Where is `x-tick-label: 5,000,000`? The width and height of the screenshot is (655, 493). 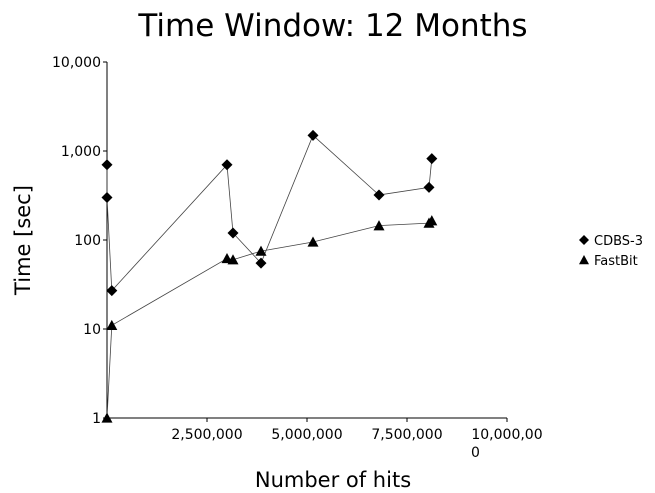
x-tick-label: 5,000,000 is located at coordinates (306, 435).